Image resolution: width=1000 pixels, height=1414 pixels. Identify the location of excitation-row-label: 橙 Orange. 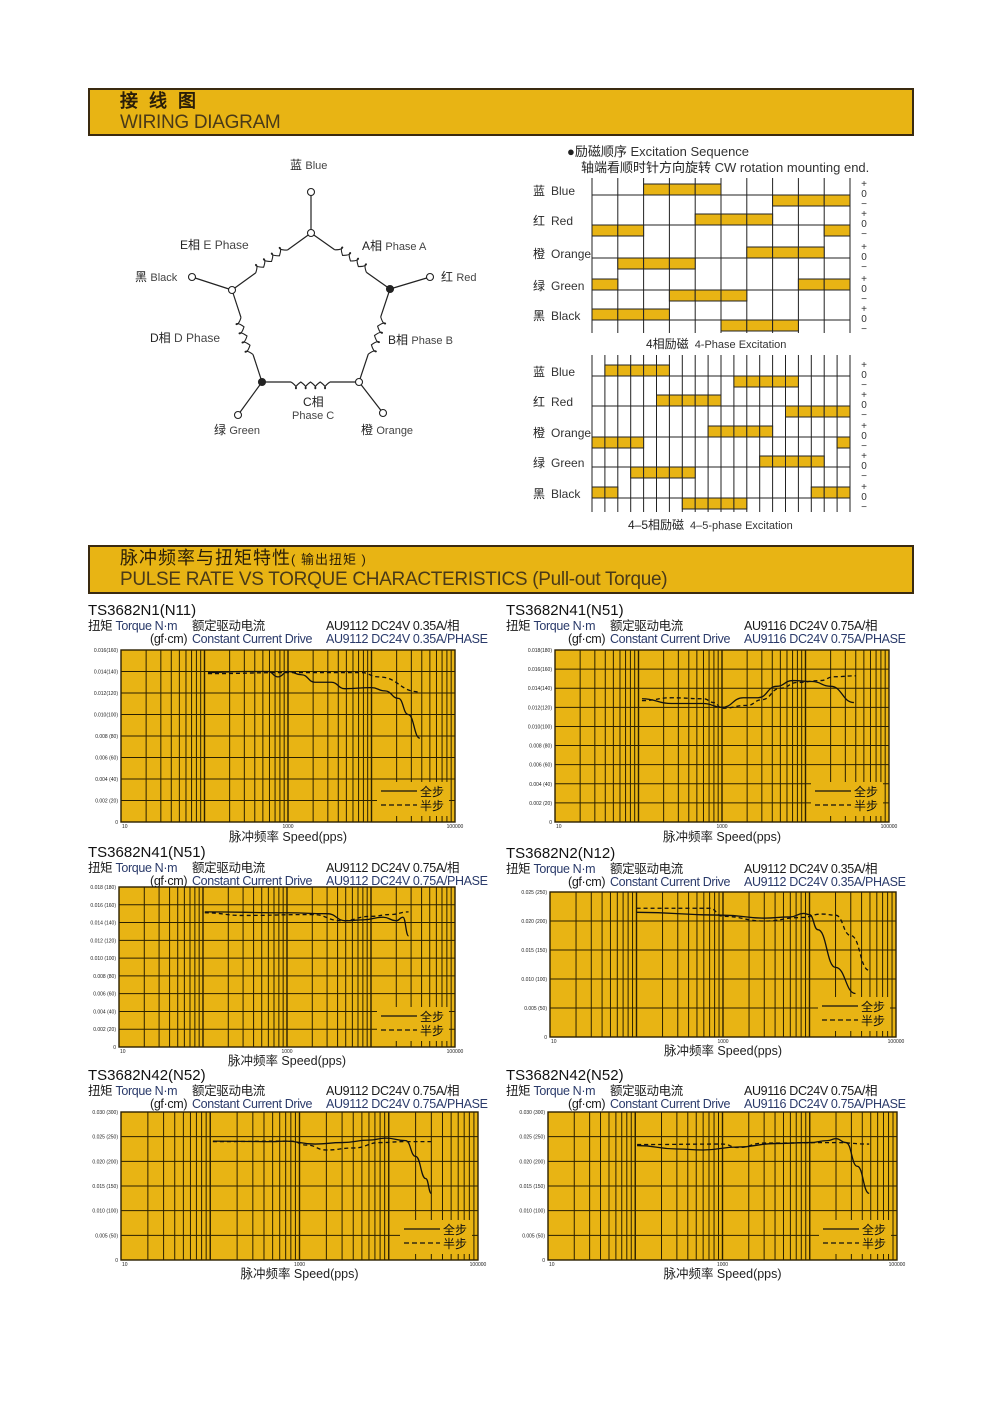
(562, 254).